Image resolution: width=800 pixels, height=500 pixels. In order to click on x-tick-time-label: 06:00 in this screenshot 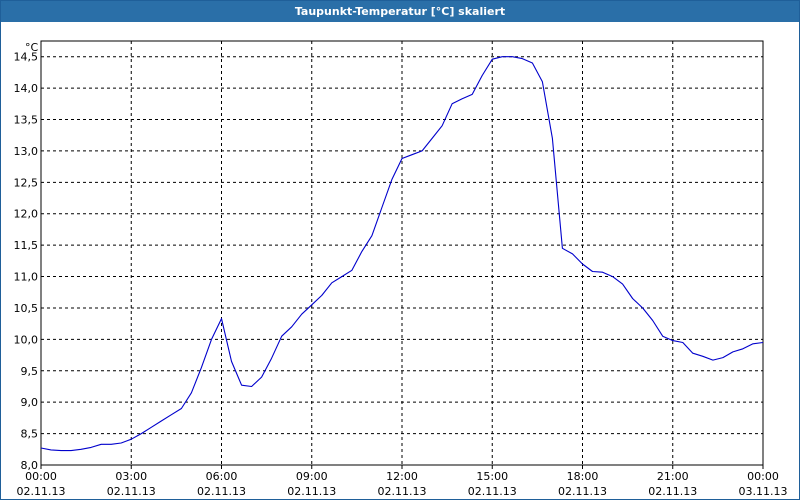, I will do `click(222, 476)`.